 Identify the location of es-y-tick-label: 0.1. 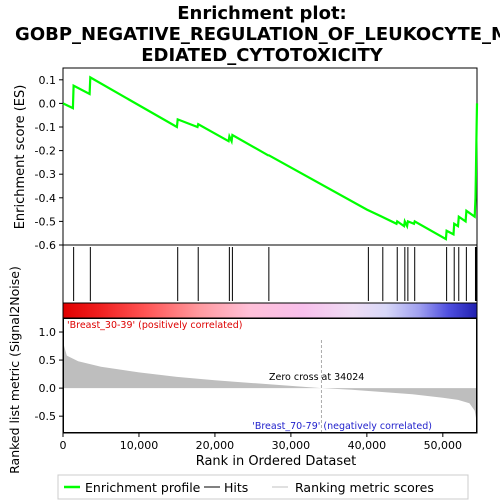
(48, 80).